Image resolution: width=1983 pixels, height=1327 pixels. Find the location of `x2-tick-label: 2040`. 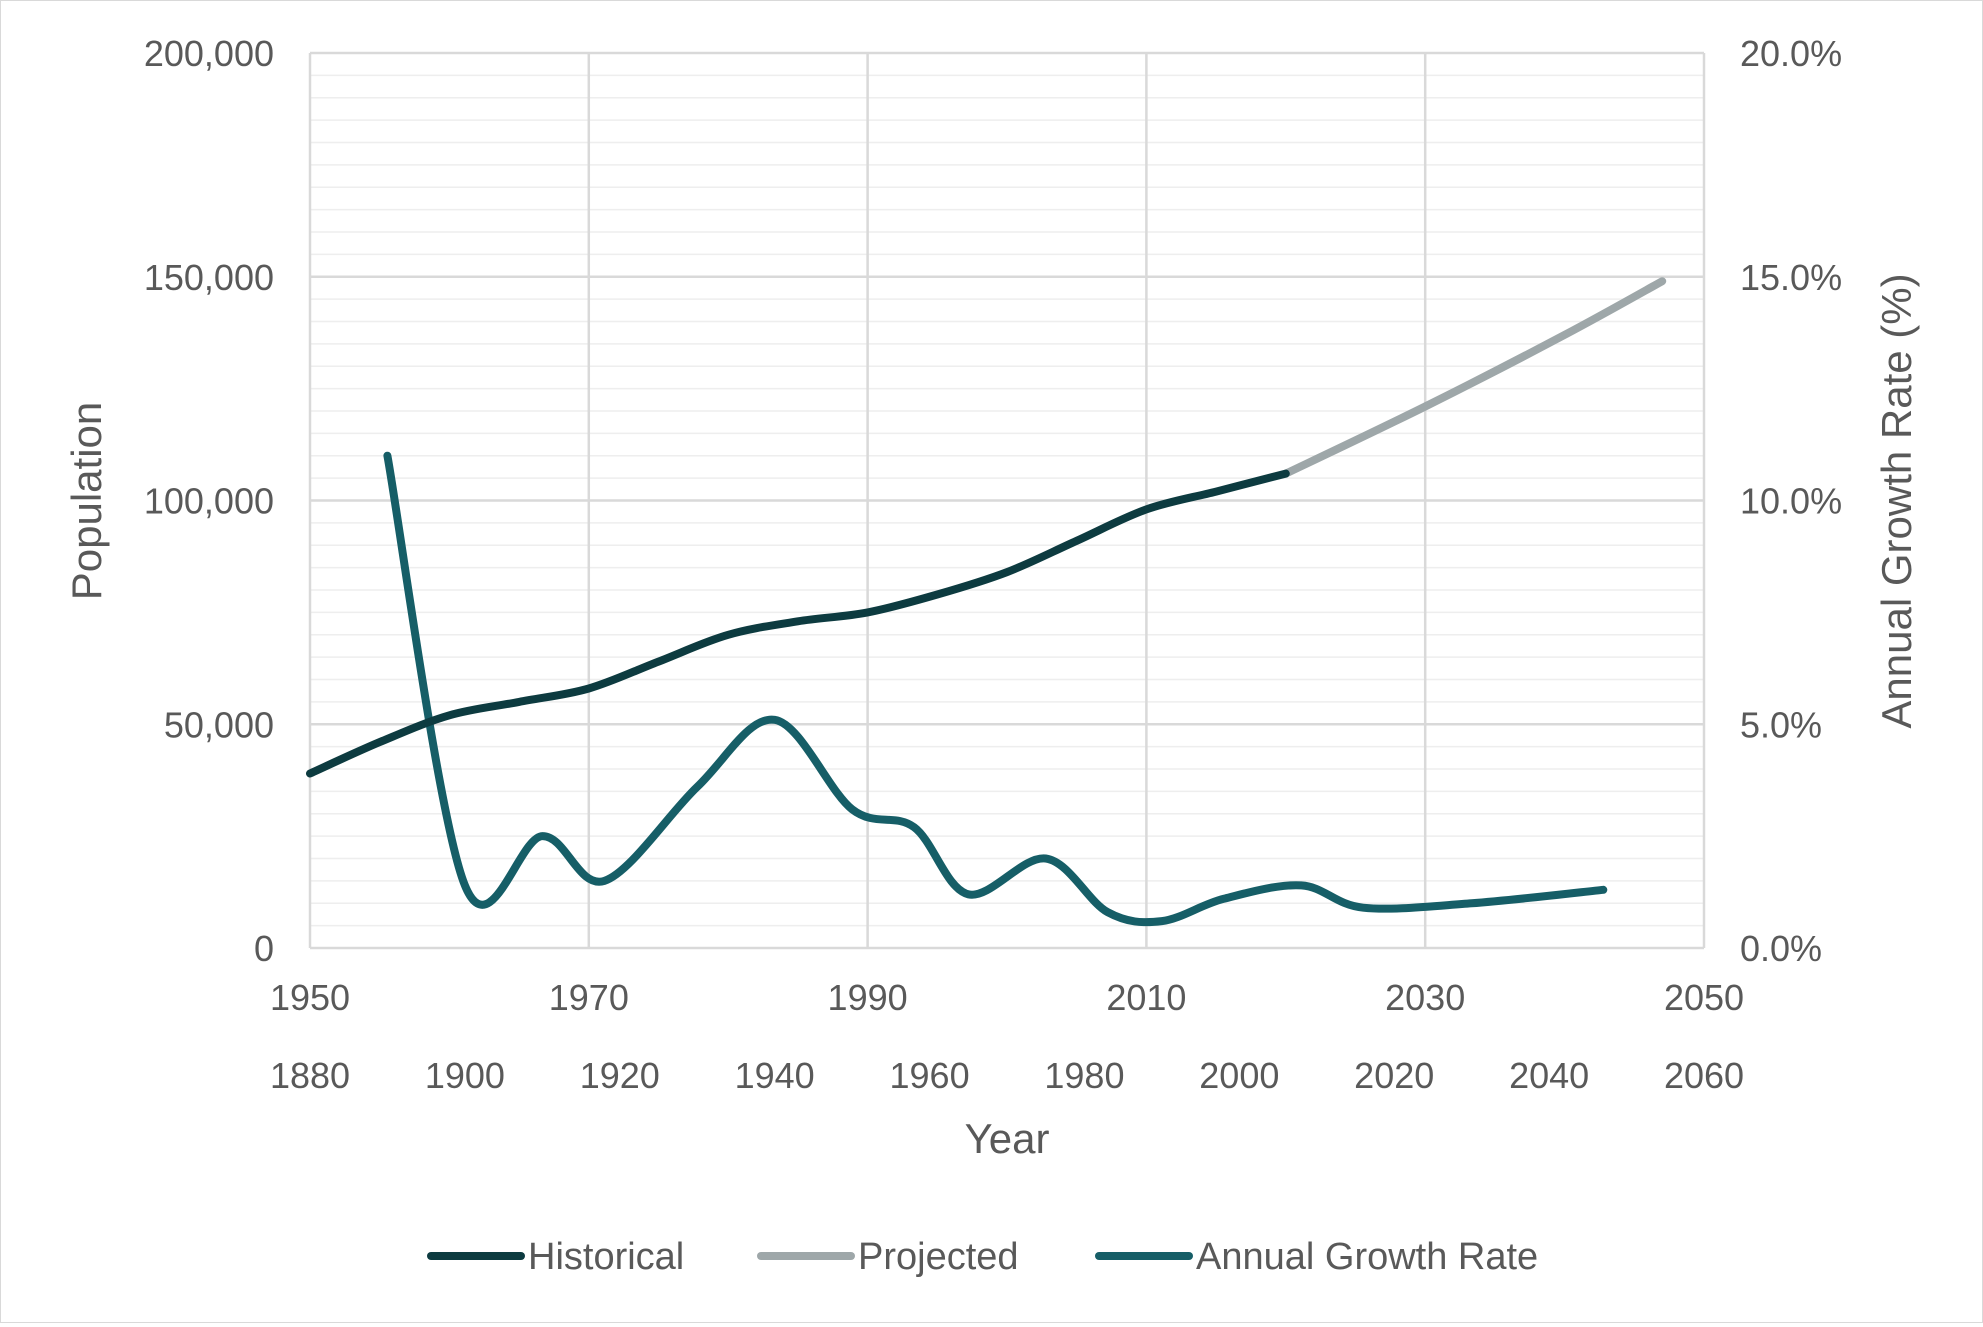

x2-tick-label: 2040 is located at coordinates (1549, 1075).